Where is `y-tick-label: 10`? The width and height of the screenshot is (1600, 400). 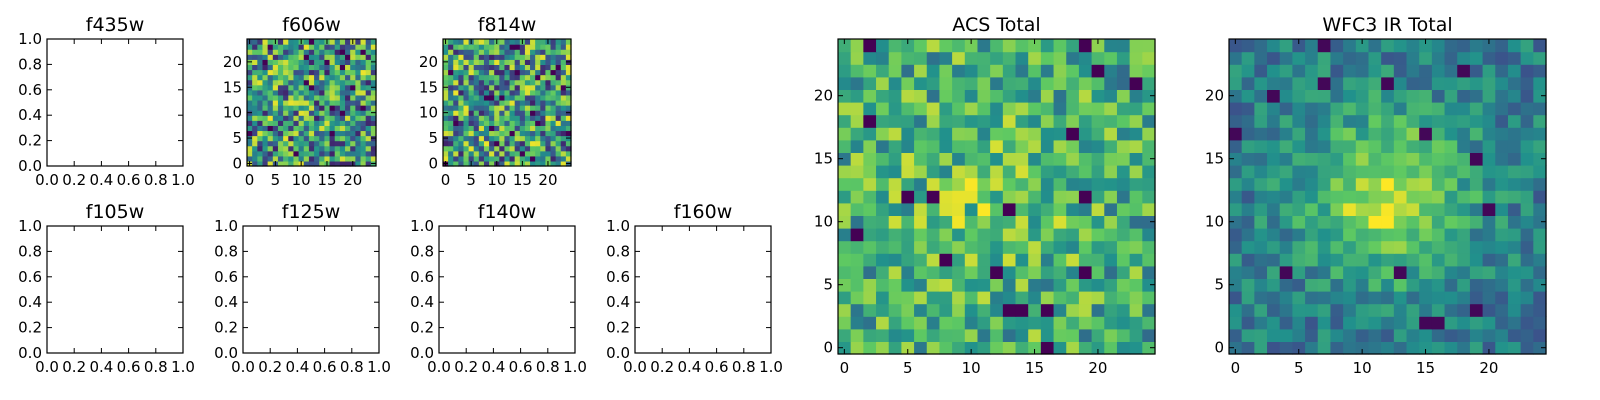 y-tick-label: 10 is located at coordinates (232, 113).